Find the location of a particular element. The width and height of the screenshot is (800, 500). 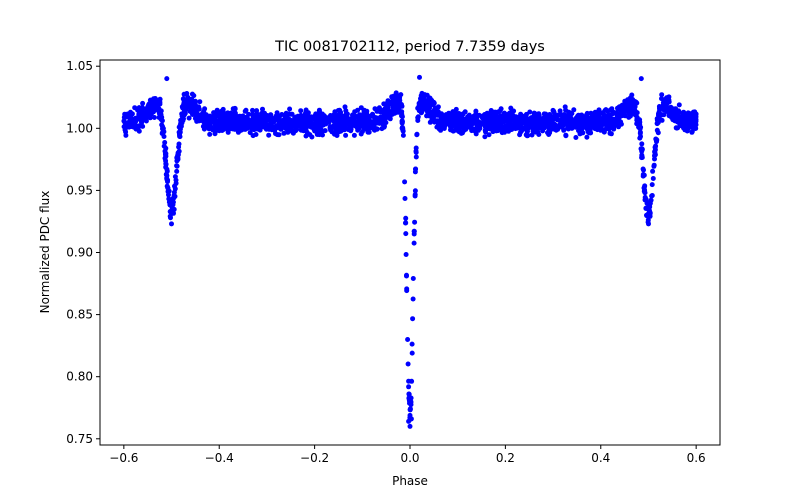

x-tick-label: 0.2 is located at coordinates (505, 458).